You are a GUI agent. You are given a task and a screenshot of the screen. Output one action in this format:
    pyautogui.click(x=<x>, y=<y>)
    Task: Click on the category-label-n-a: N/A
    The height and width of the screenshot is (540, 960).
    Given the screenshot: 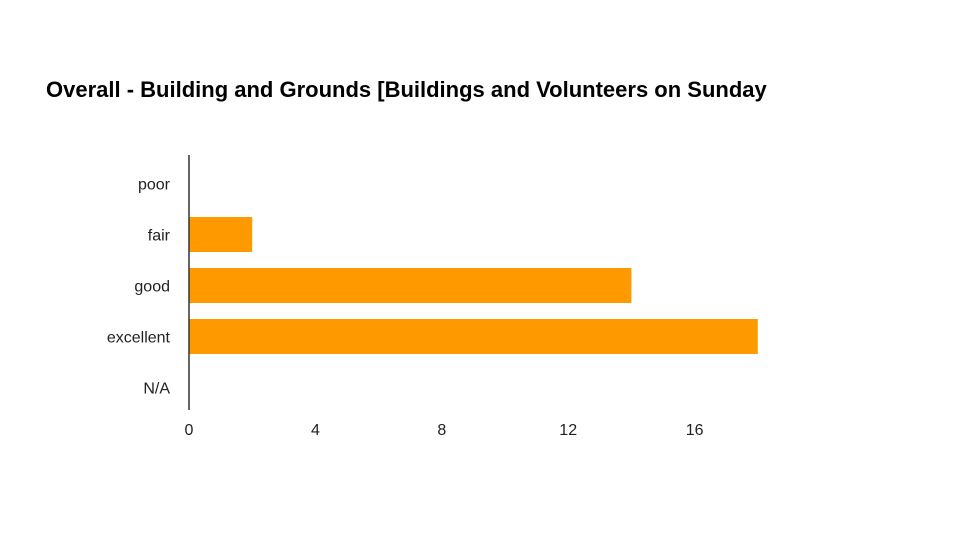 What is the action you would take?
    pyautogui.click(x=156, y=389)
    